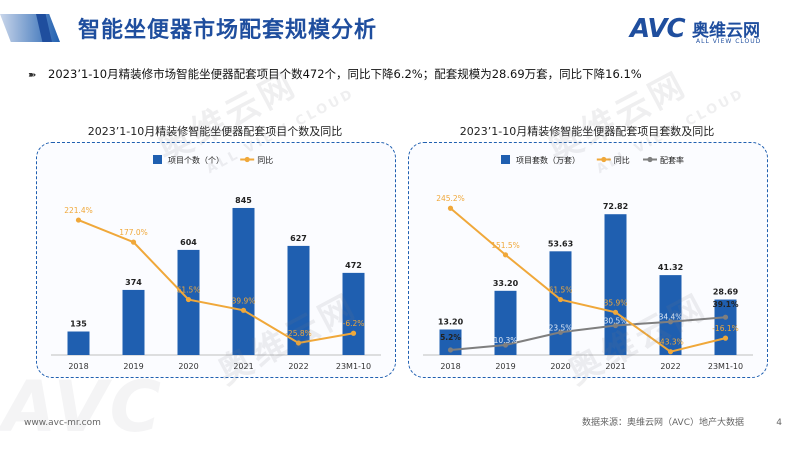  I want to click on right-bar-label-2: 53.63, so click(560, 243).